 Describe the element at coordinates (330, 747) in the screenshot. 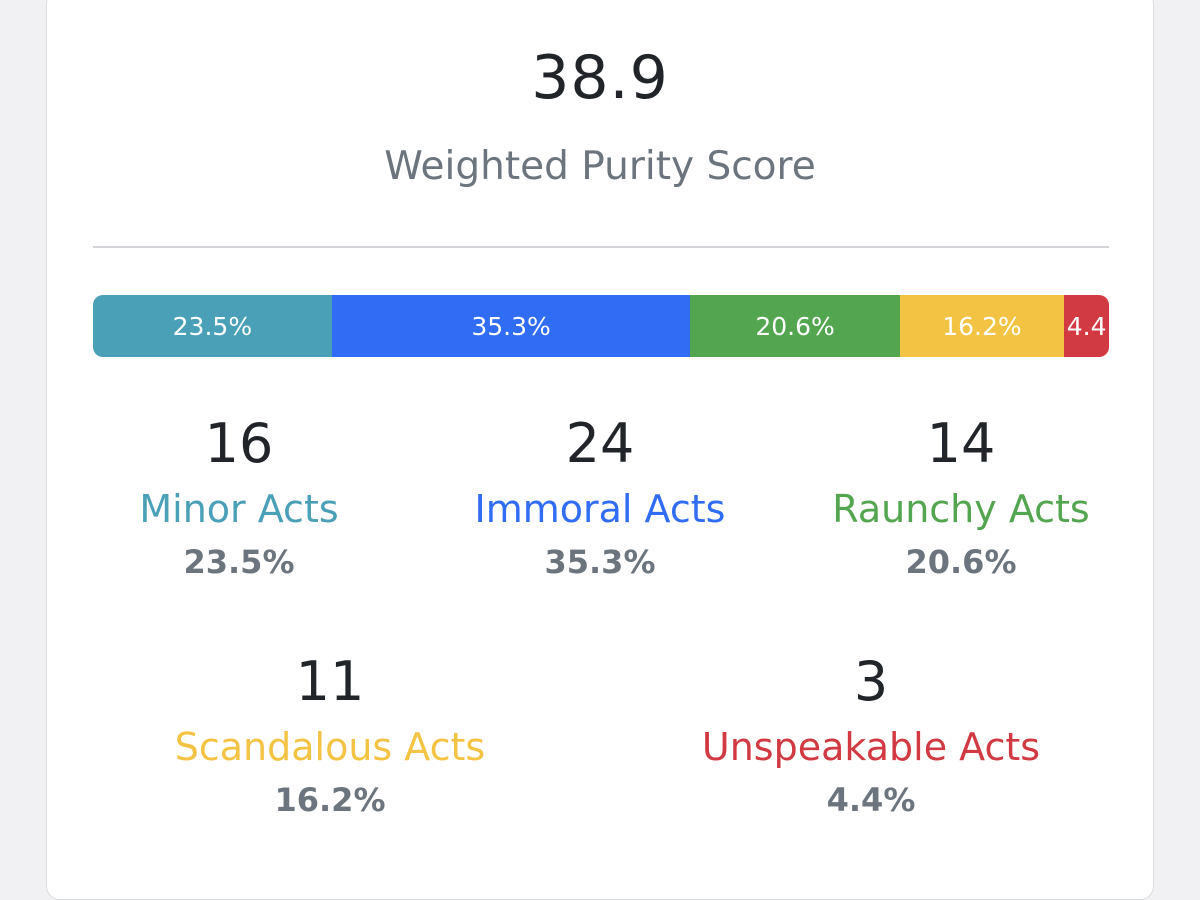

I see `stat-category-name: Scandalous Acts` at that location.